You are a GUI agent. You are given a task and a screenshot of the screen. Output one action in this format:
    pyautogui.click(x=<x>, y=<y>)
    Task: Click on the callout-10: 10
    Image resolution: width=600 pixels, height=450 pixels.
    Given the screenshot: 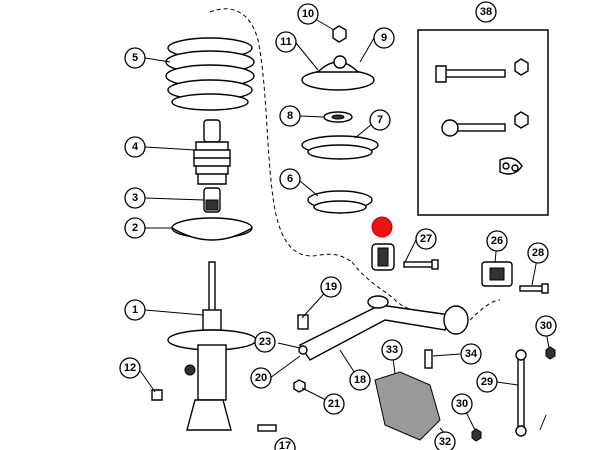 What is the action you would take?
    pyautogui.click(x=308, y=14)
    